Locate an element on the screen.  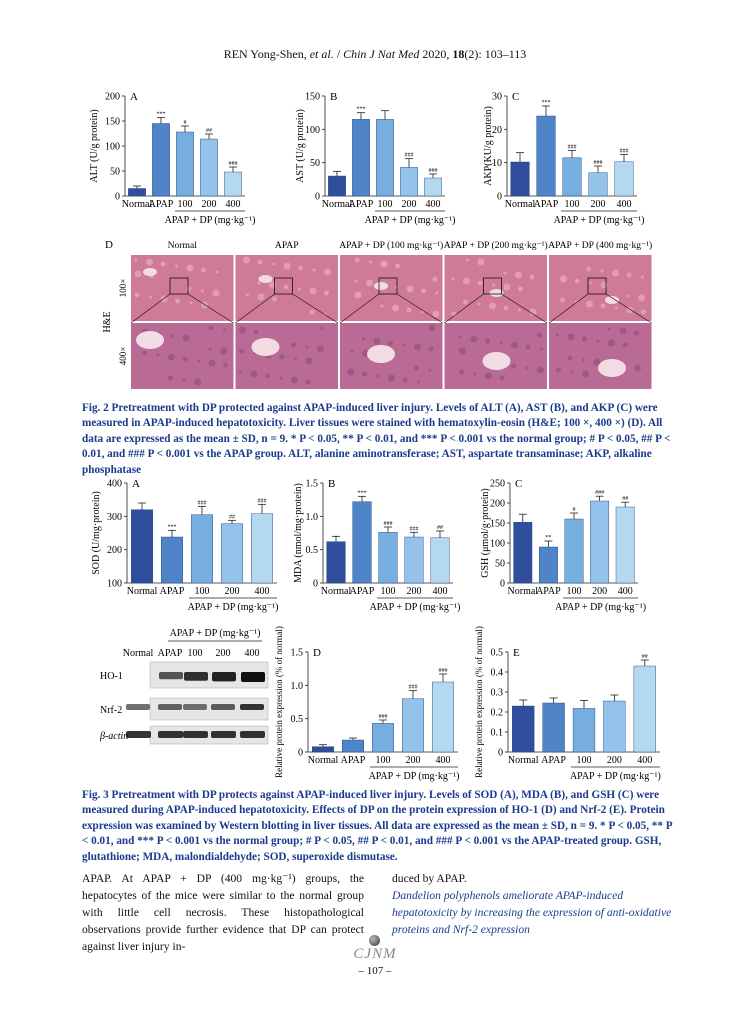
panel-letter: A is located at coordinates (136, 484).